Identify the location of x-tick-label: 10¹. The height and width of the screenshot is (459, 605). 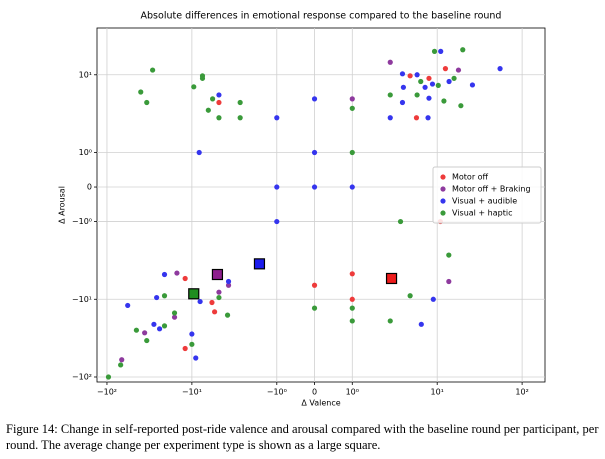
(437, 392).